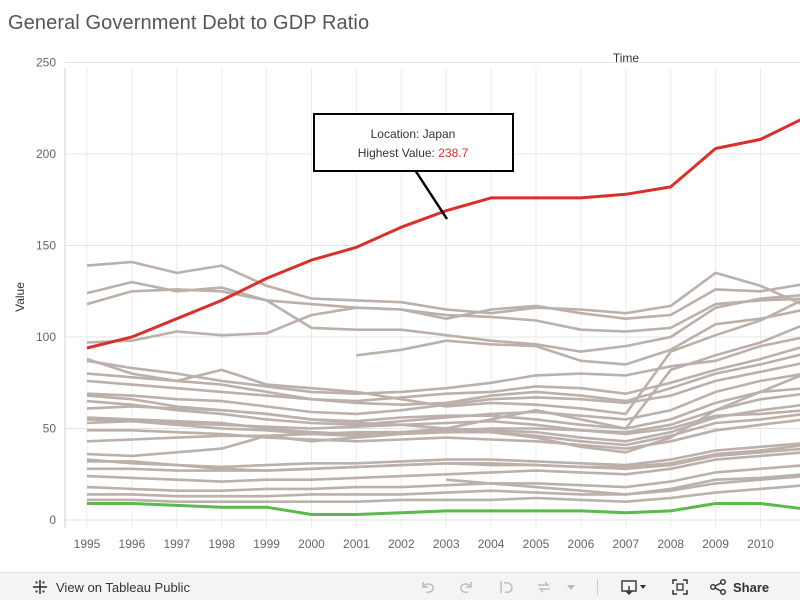 Image resolution: width=800 pixels, height=600 pixels. I want to click on tooltip-leader-line, so click(431, 194).